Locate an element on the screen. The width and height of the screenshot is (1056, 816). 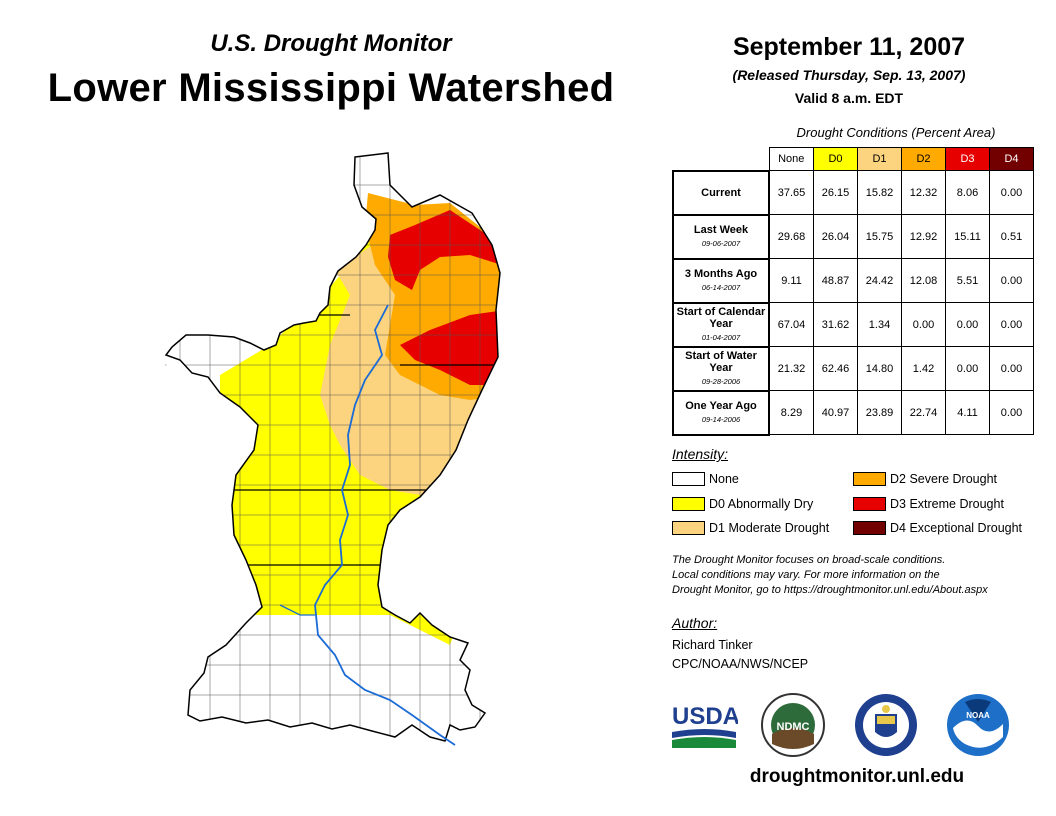
row-date: 01-04-2007 is located at coordinates (721, 337).